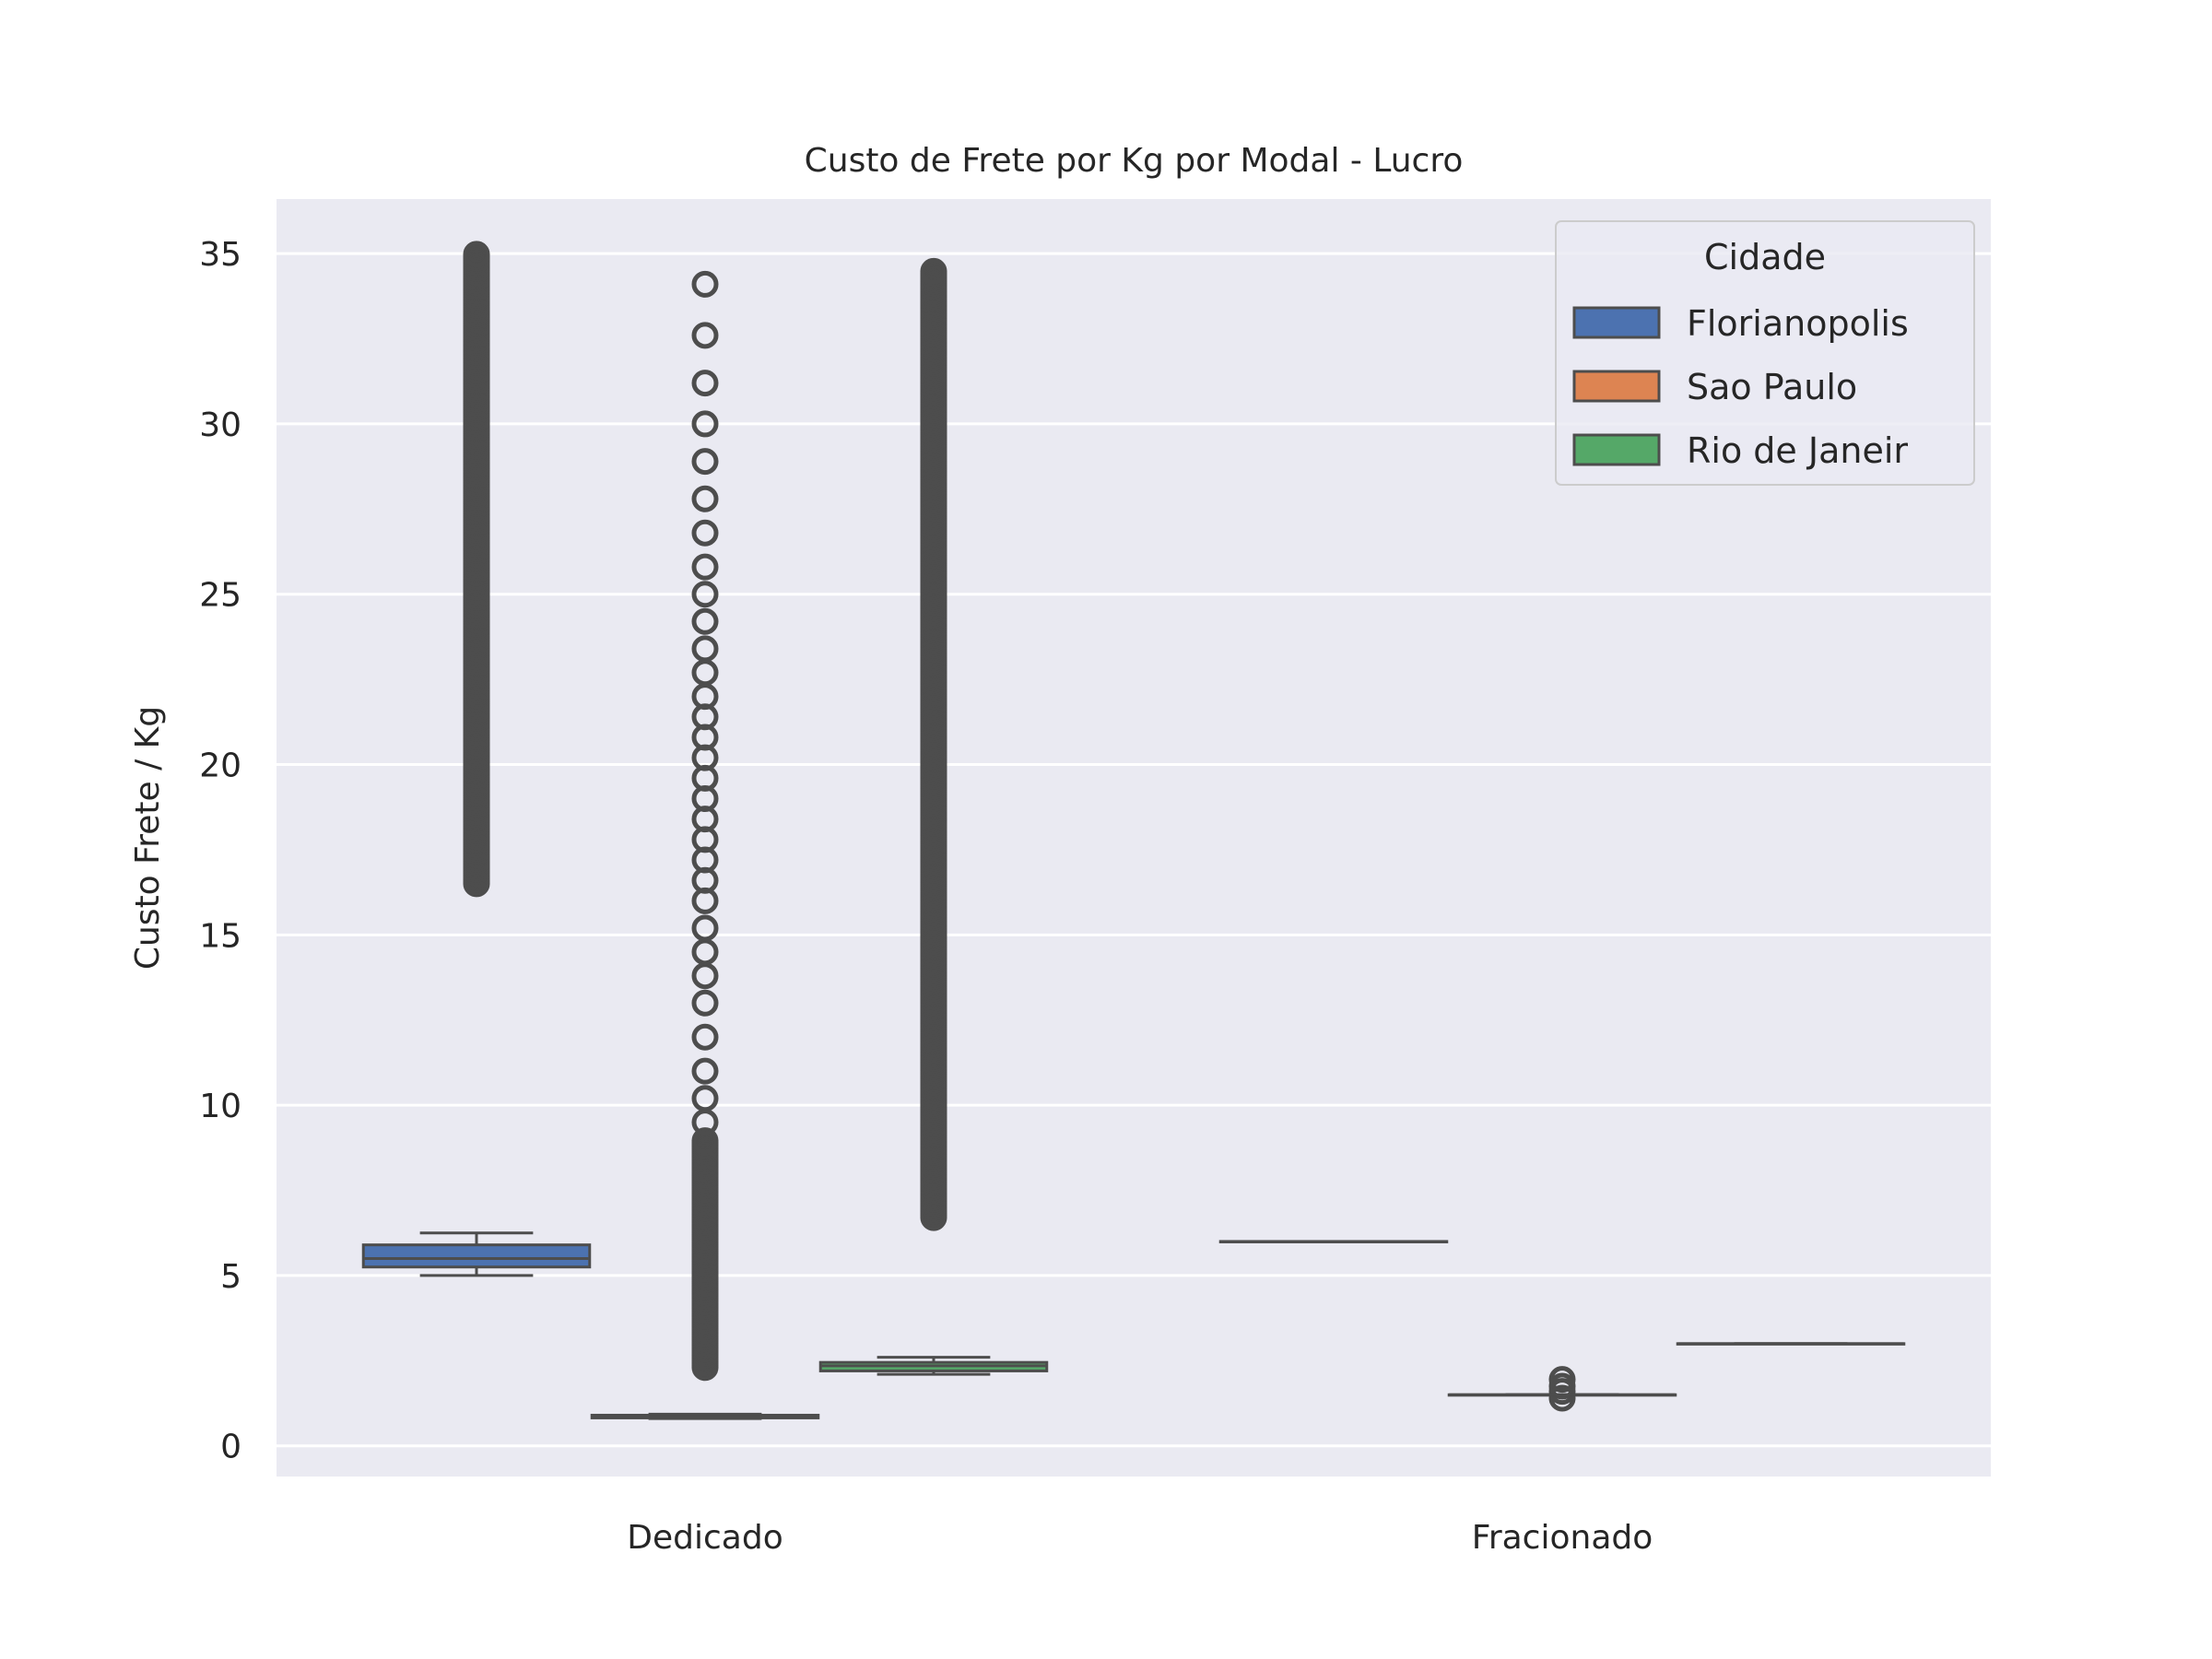 This screenshot has width=2212, height=1659. What do you see at coordinates (220, 766) in the screenshot?
I see `y-tick-label: 20` at bounding box center [220, 766].